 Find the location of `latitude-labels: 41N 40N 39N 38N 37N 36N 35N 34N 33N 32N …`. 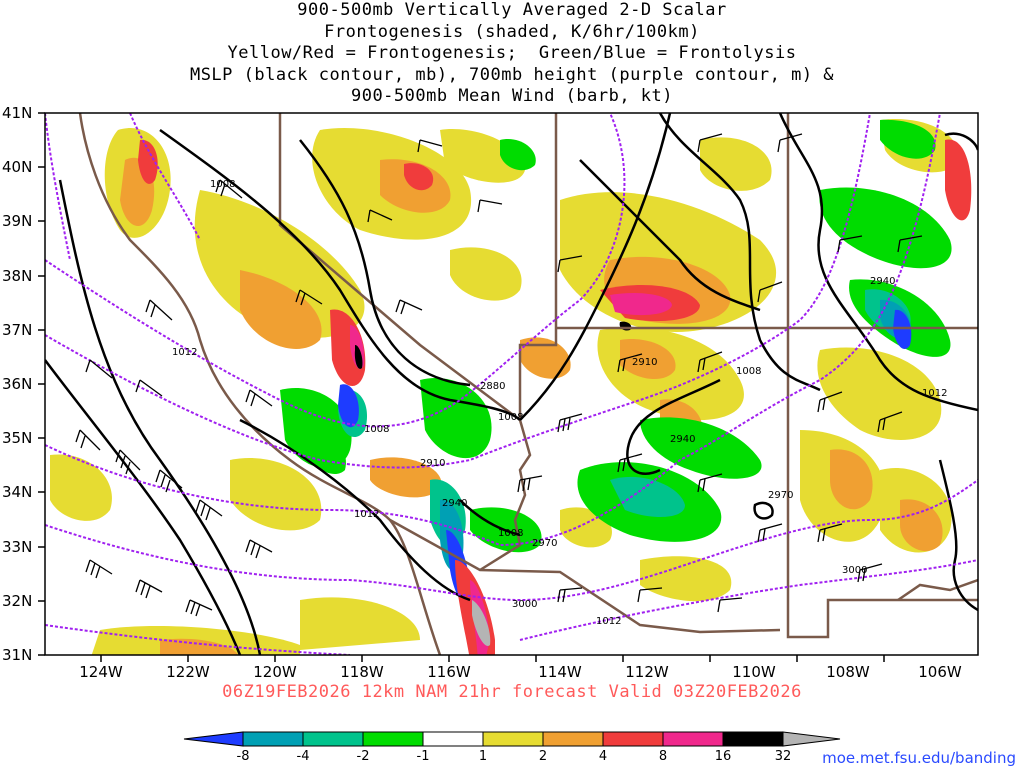

latitude-labels: 41N 40N 39N 38N 37N 36N 35N 34N 33N 32N … is located at coordinates (17, 384).